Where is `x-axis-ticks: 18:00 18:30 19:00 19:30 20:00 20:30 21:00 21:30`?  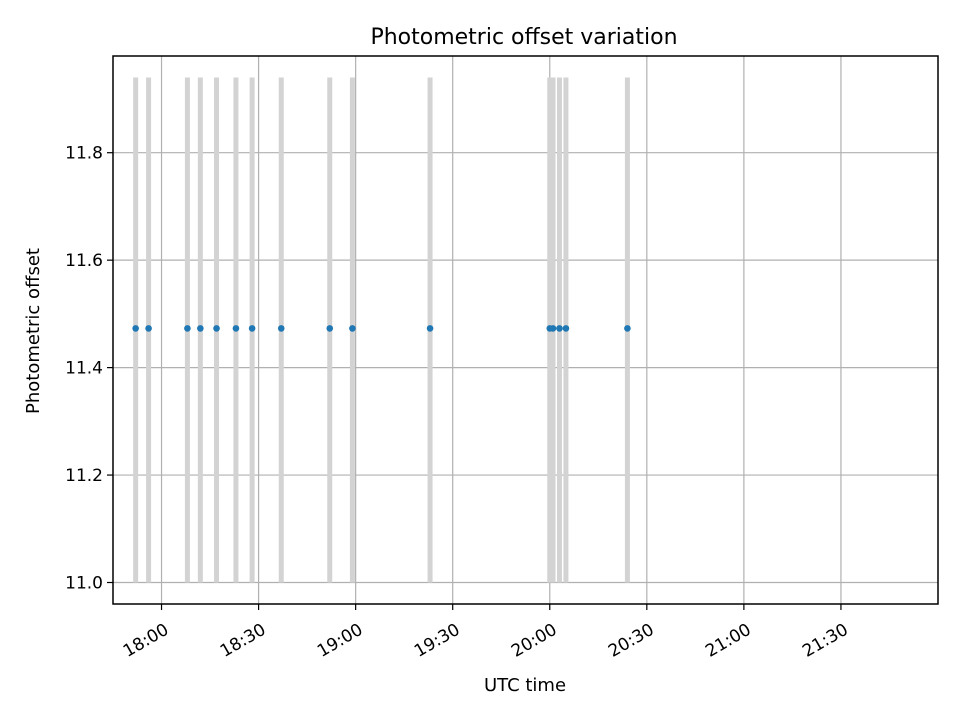 x-axis-ticks: 18:00 18:30 19:00 19:30 20:00 20:30 21:00 21:30 is located at coordinates (486, 633).